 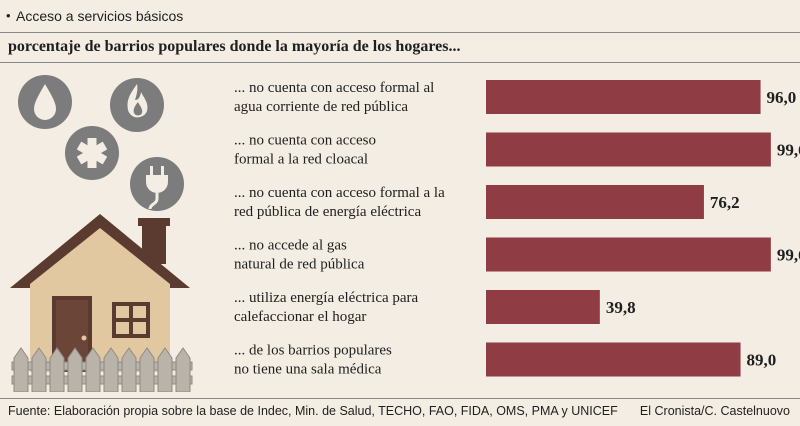 I want to click on value-label-4: 39,8, so click(x=621, y=307).